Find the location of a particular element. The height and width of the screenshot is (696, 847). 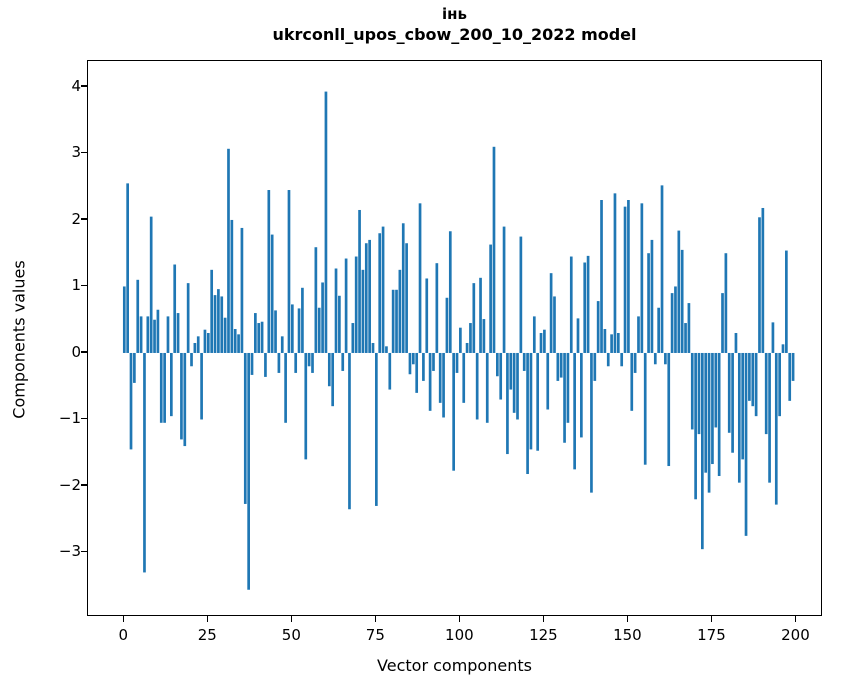

x-tick-label: 0 is located at coordinates (123, 635).